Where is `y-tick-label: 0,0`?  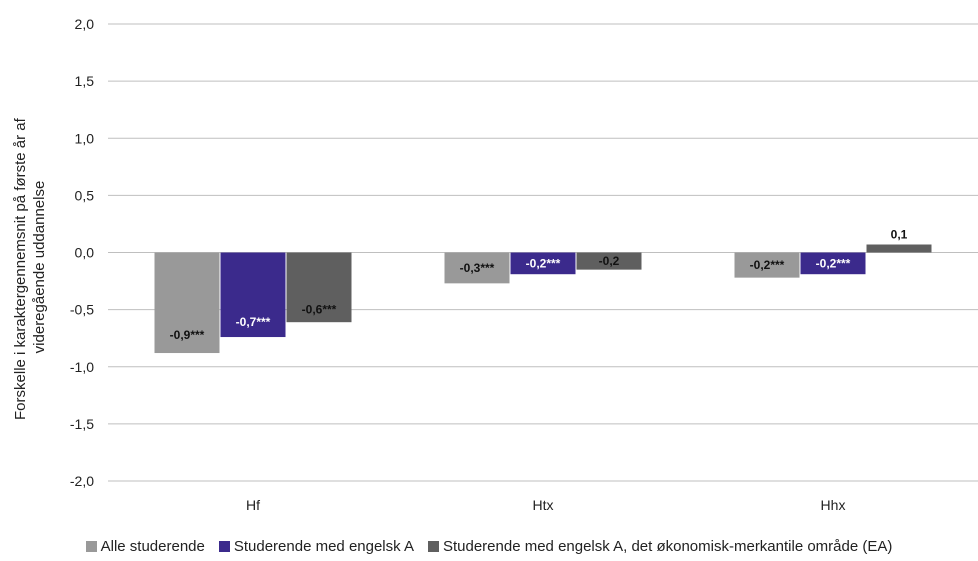 y-tick-label: 0,0 is located at coordinates (85, 253).